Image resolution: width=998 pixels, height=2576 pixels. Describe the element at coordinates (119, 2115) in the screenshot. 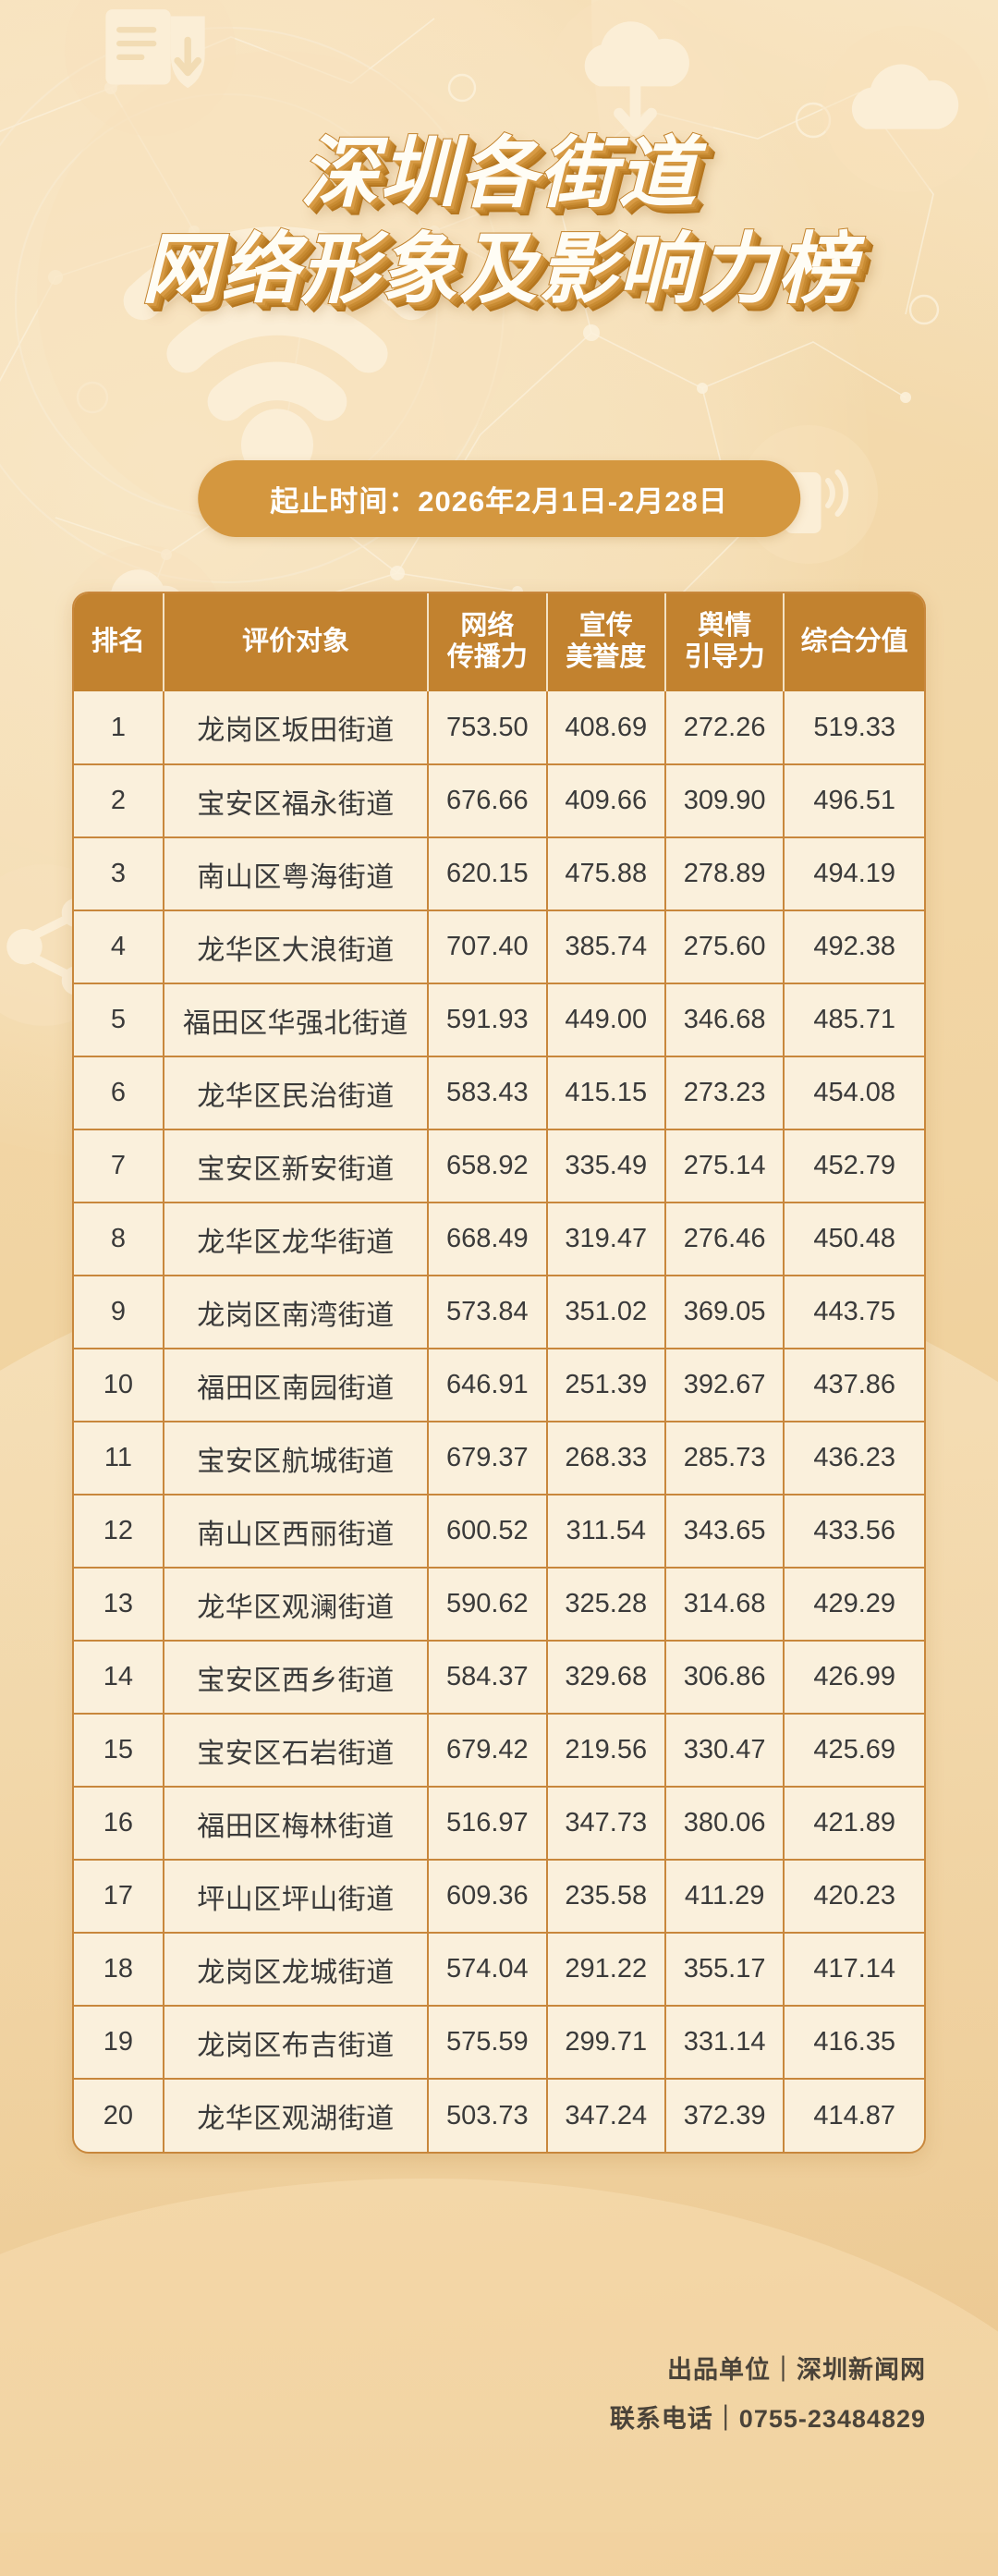

I see `rank-cell: 20` at that location.